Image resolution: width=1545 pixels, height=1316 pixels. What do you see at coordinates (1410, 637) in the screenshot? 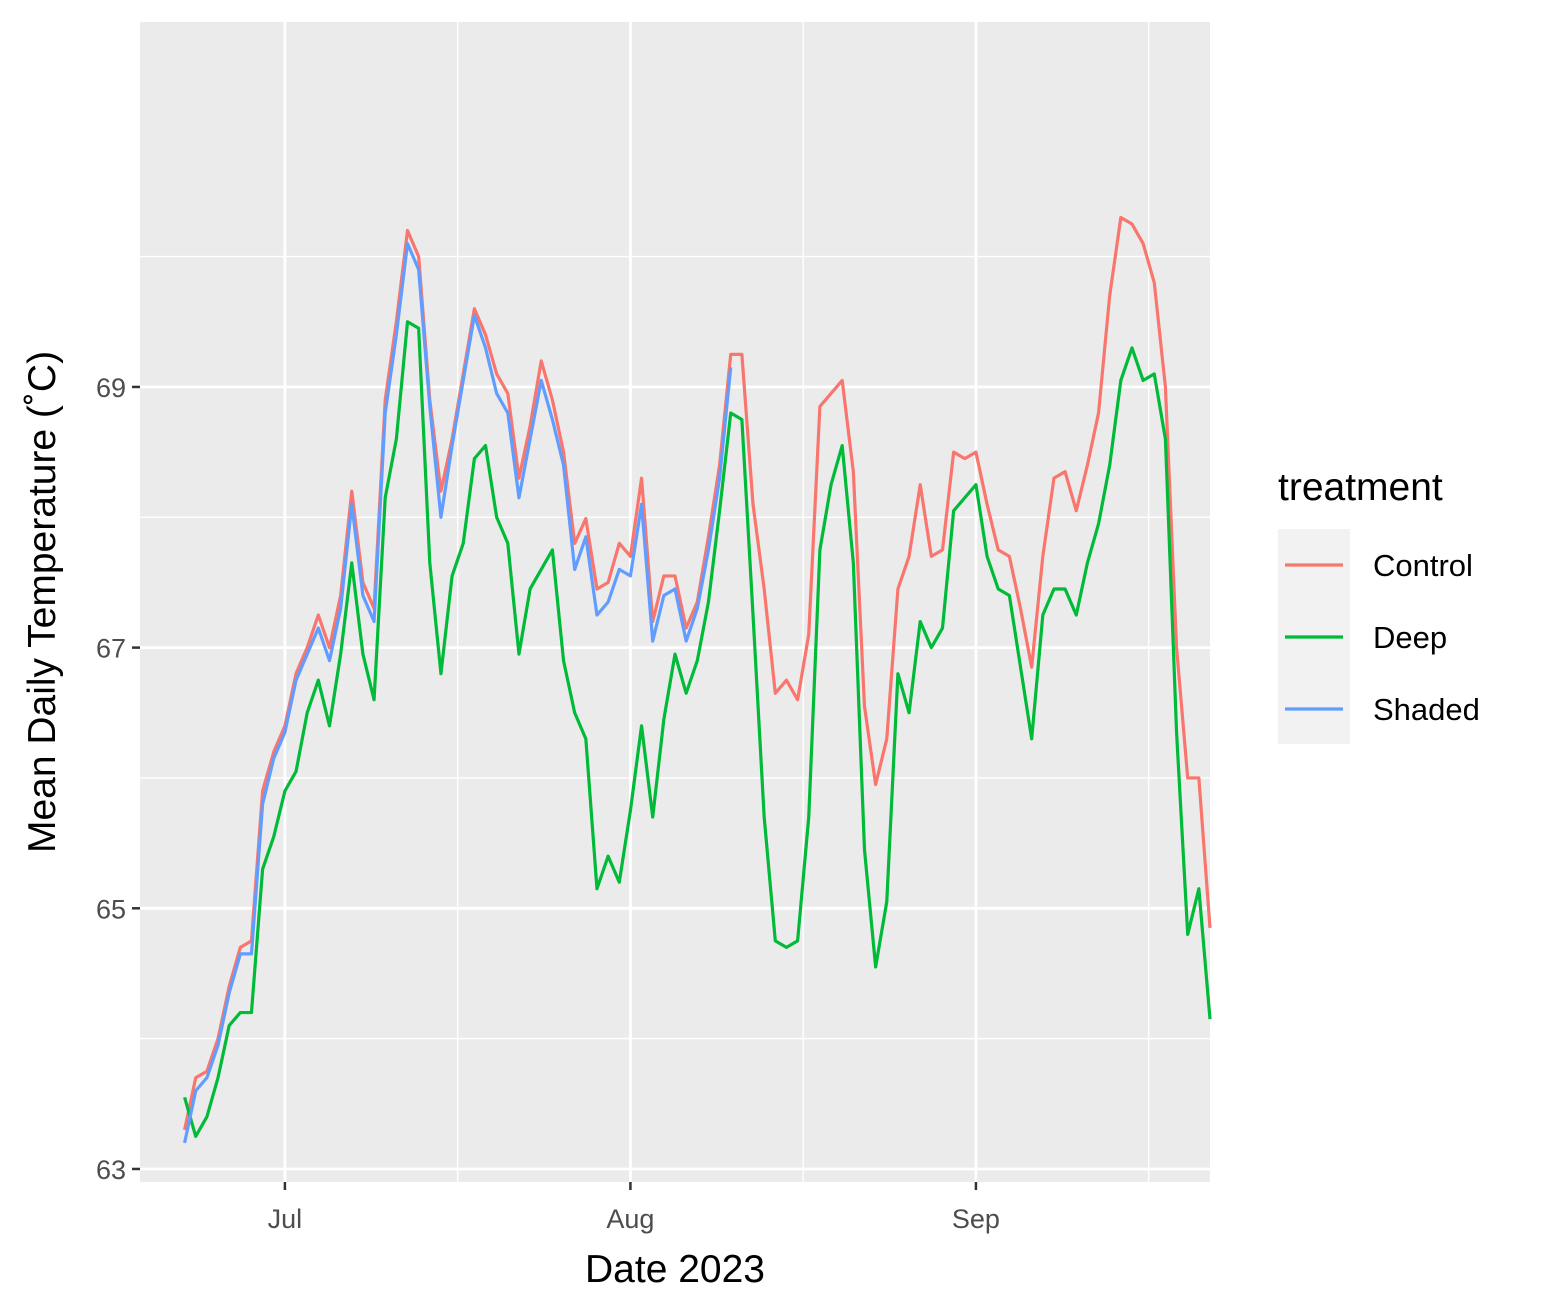
I see `legend-label-deep: Deep` at bounding box center [1410, 637].